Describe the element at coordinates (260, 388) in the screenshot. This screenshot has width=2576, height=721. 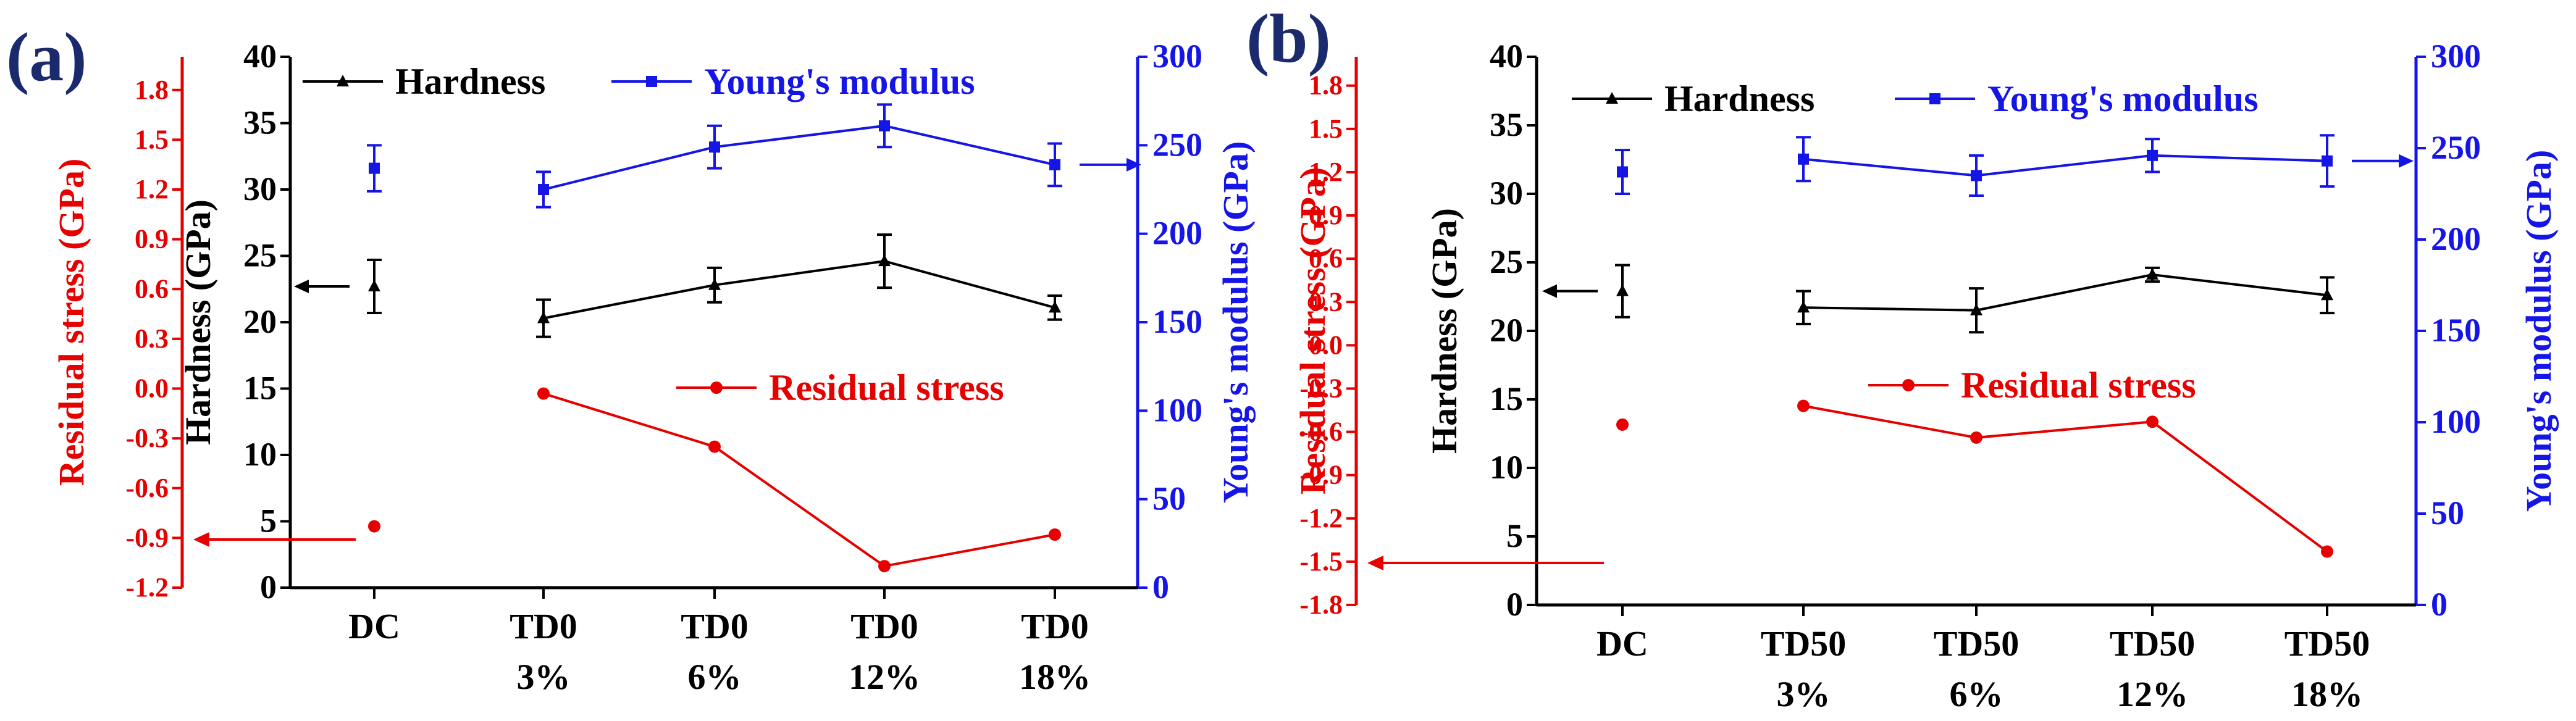
I see `hardness-tick-label: 15` at that location.